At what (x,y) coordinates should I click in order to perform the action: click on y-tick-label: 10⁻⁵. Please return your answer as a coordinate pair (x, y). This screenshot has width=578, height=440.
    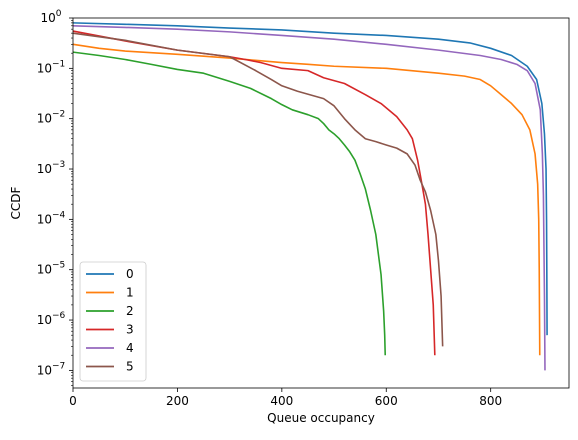
    Looking at the image, I should click on (51, 269).